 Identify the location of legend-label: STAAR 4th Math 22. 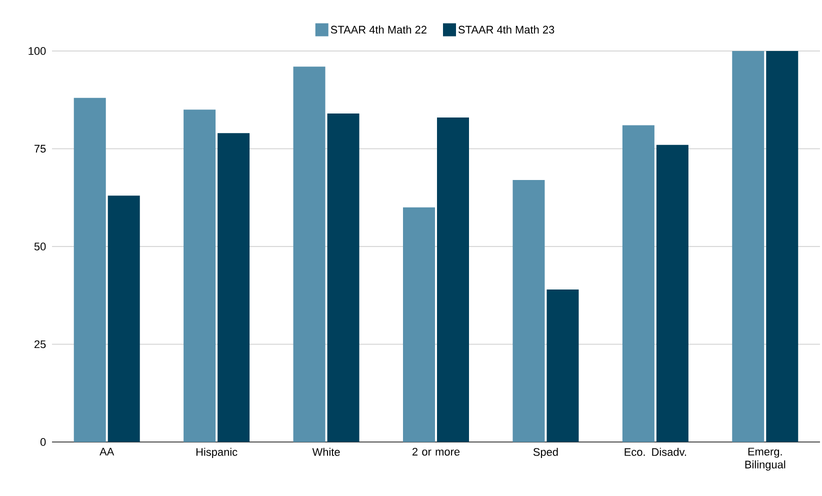
(378, 30).